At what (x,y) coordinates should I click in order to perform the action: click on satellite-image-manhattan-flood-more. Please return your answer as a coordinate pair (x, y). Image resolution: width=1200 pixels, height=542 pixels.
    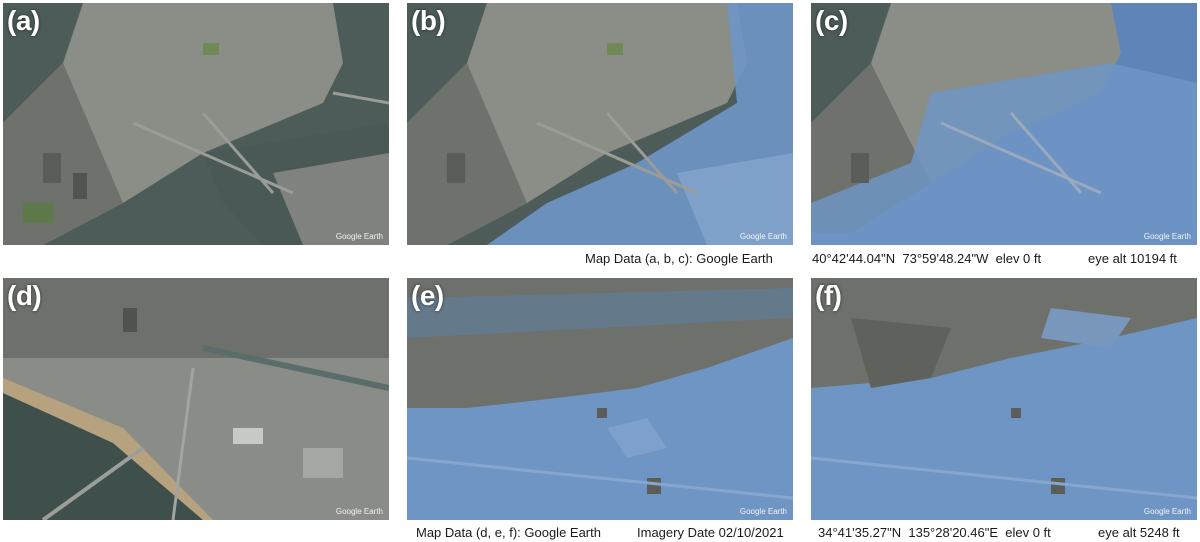
    Looking at the image, I should click on (1004, 124).